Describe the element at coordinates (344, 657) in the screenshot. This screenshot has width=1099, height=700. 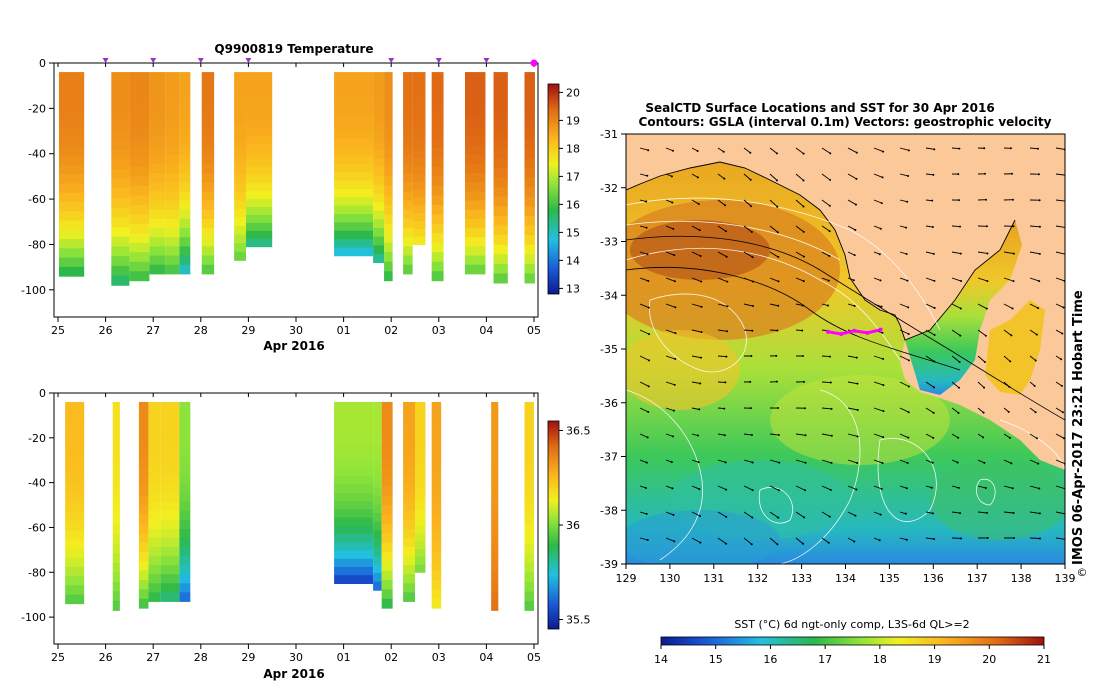
I see `x-tick-label: 01` at that location.